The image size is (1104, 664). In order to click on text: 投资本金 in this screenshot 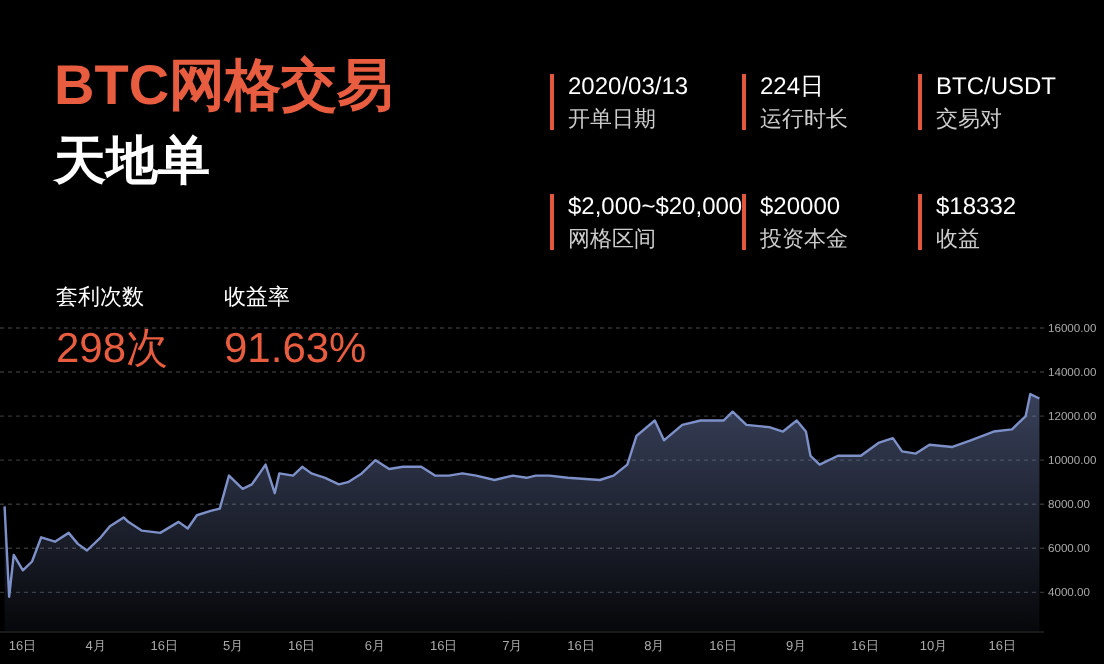, I will do `click(803, 239)`.